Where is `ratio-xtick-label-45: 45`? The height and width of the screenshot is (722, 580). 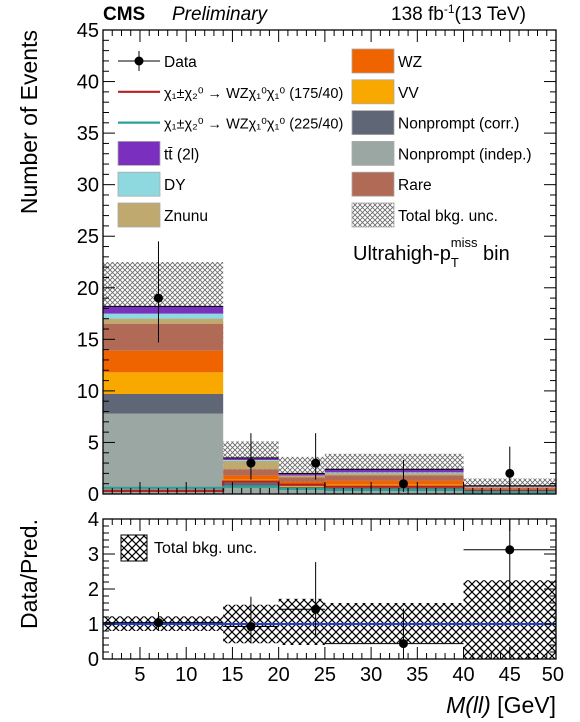 ratio-xtick-label-45: 45 is located at coordinates (510, 675).